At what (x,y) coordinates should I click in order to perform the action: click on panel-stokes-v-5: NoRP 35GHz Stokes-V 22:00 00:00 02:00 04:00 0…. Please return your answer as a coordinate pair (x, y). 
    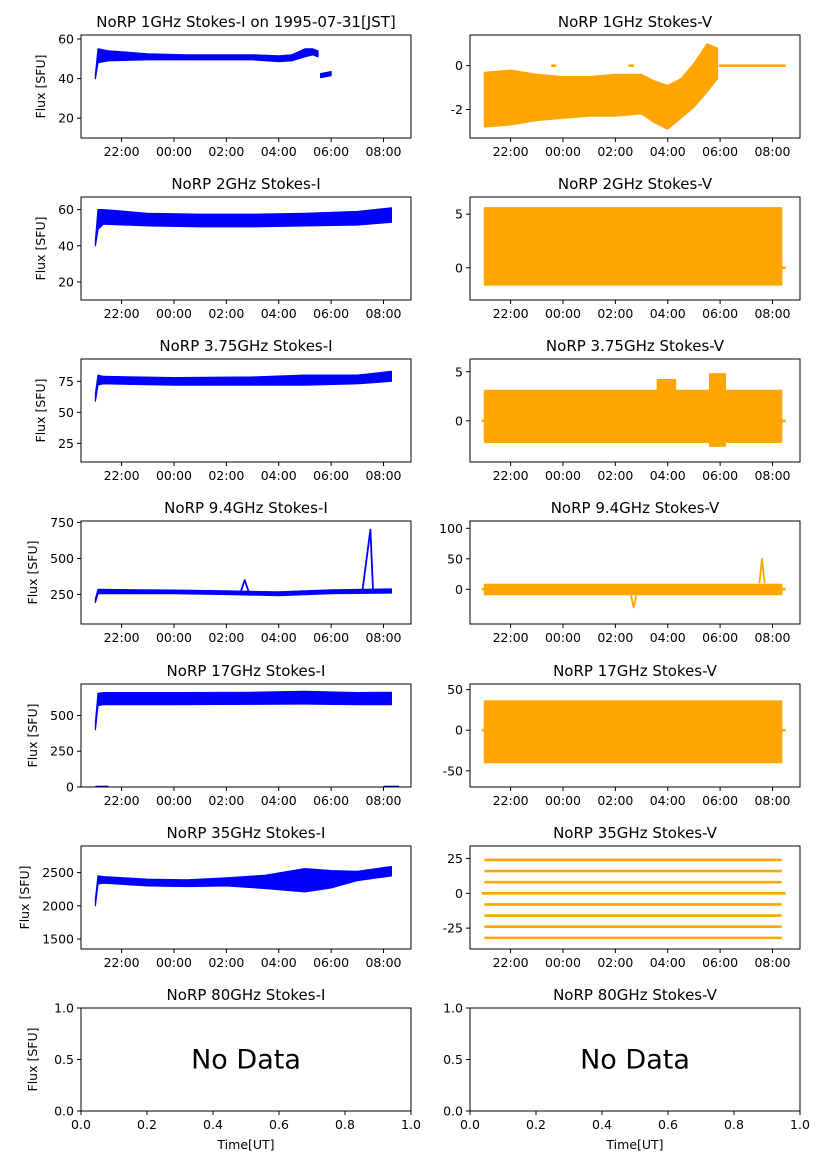
    Looking at the image, I should click on (622, 897).